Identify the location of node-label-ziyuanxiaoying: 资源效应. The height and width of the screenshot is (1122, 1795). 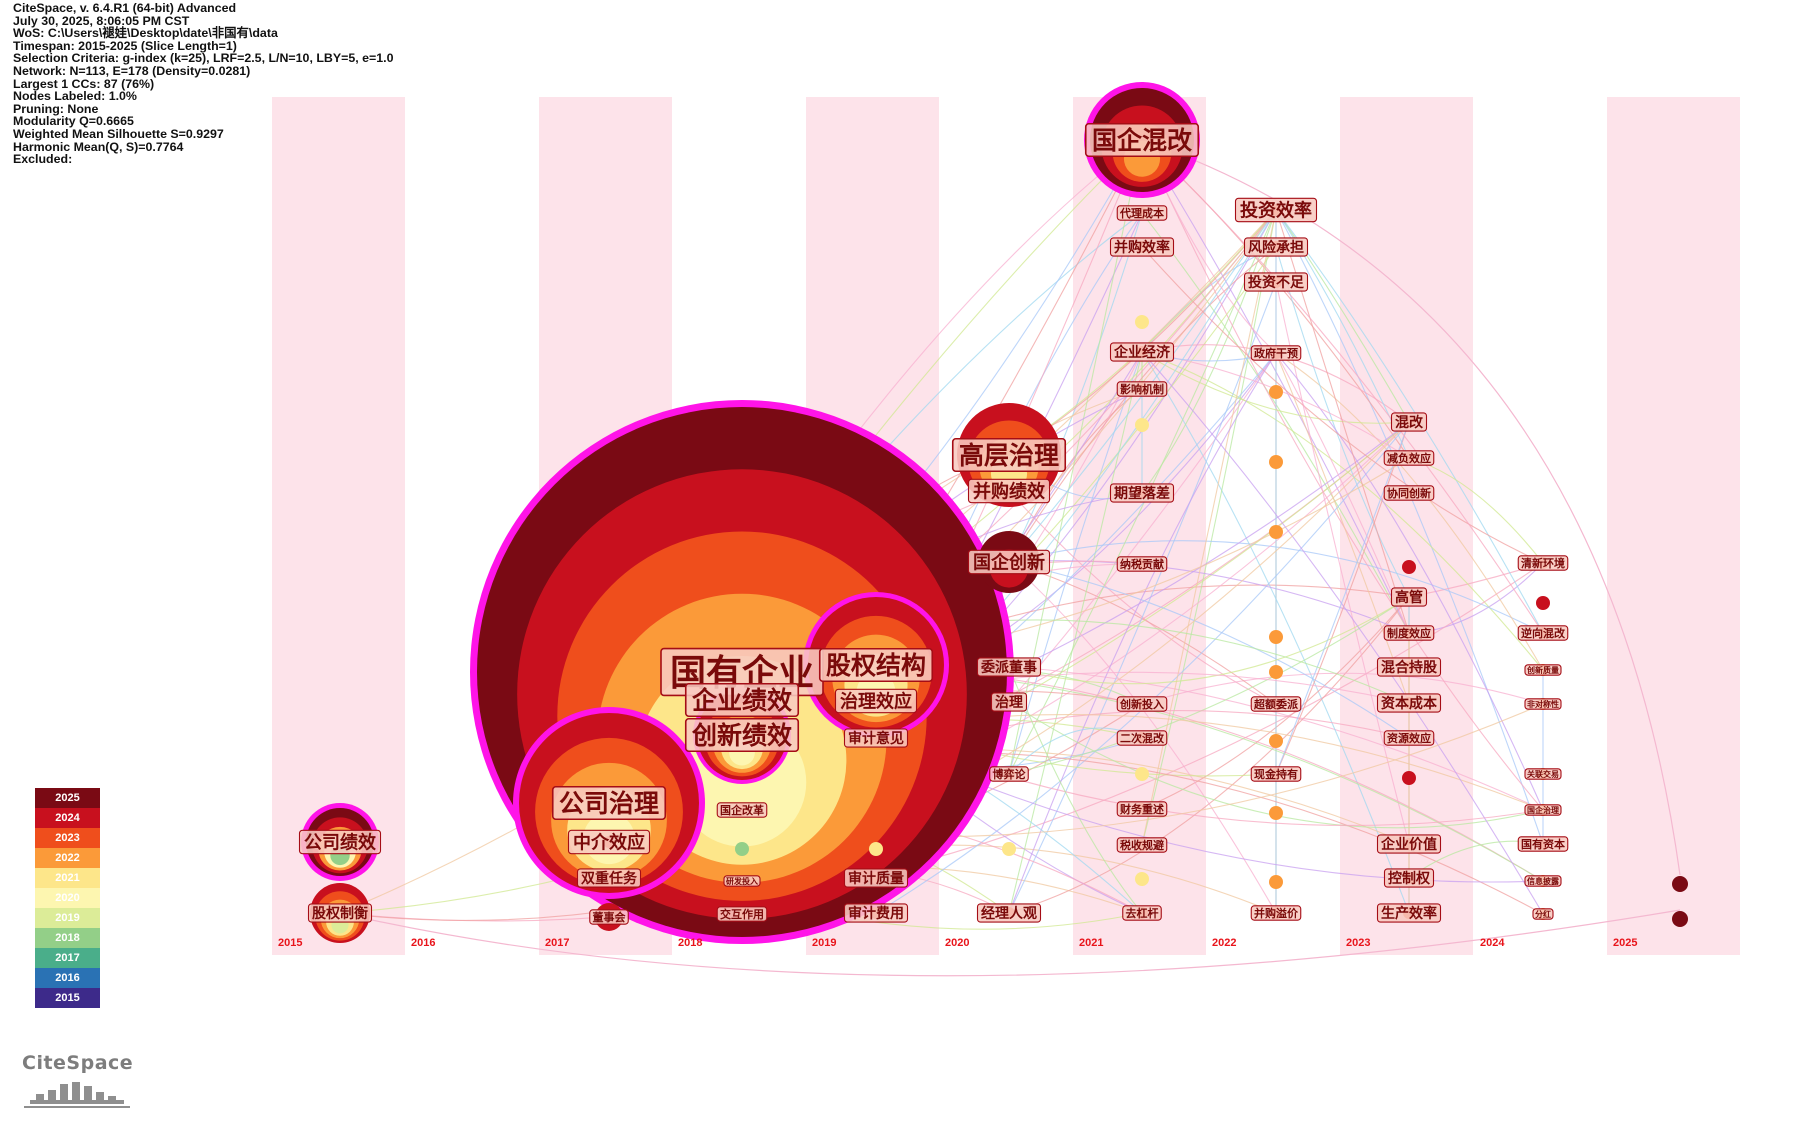
(1409, 738).